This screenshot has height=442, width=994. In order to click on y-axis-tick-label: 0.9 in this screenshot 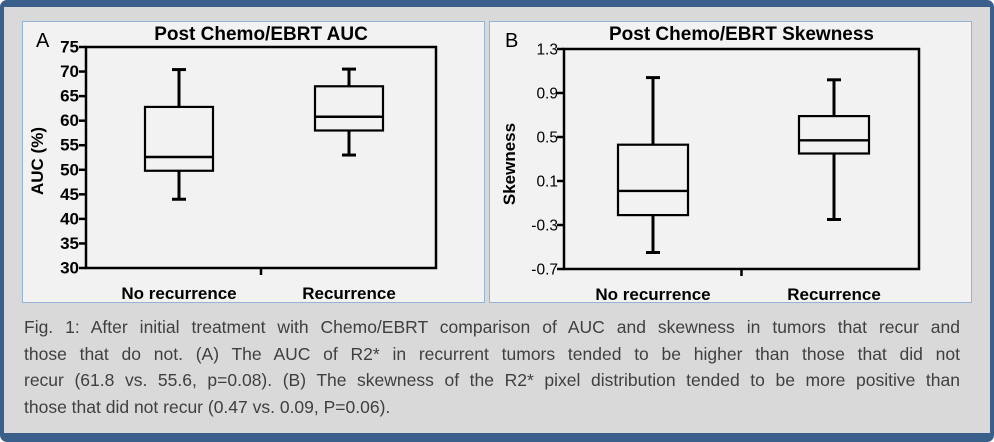, I will do `click(547, 94)`.